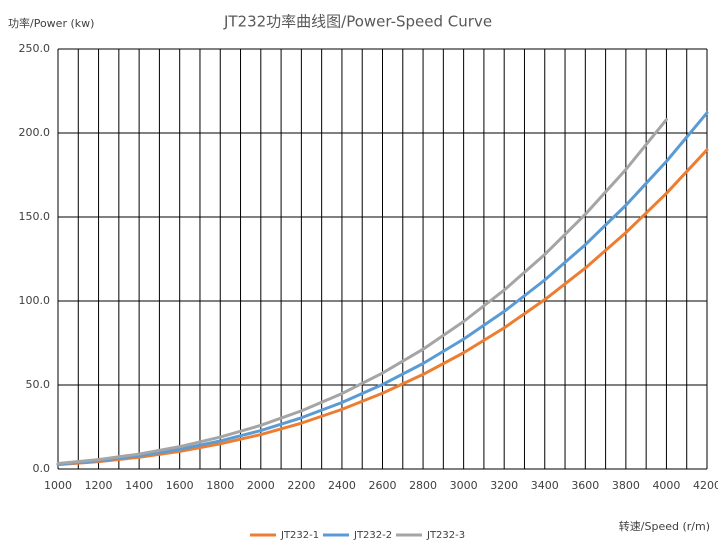 This screenshot has height=555, width=718. I want to click on x-tick-label: 2000, so click(261, 485).